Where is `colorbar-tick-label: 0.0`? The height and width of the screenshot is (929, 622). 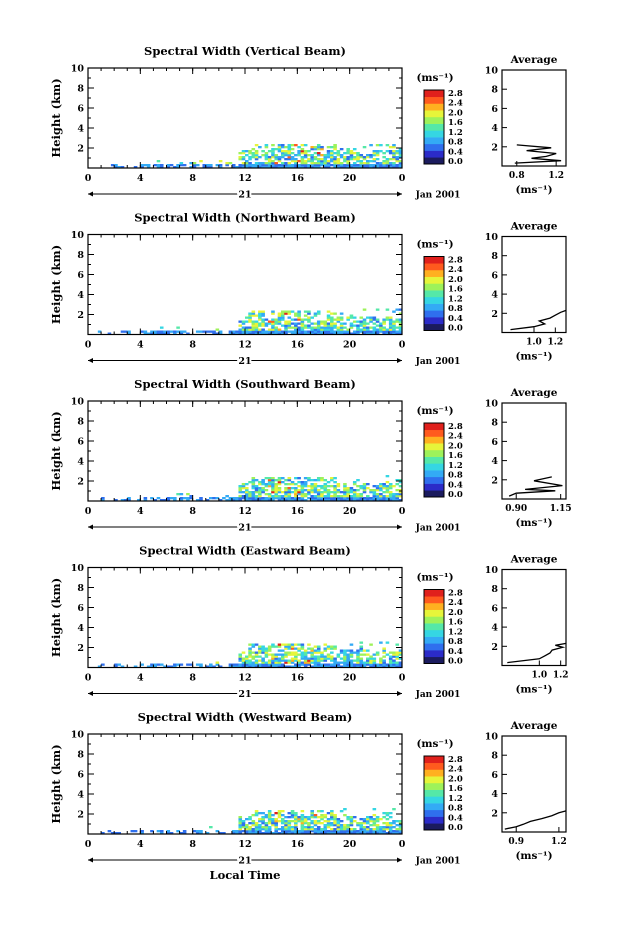
colorbar-tick-label: 0.0 is located at coordinates (455, 495).